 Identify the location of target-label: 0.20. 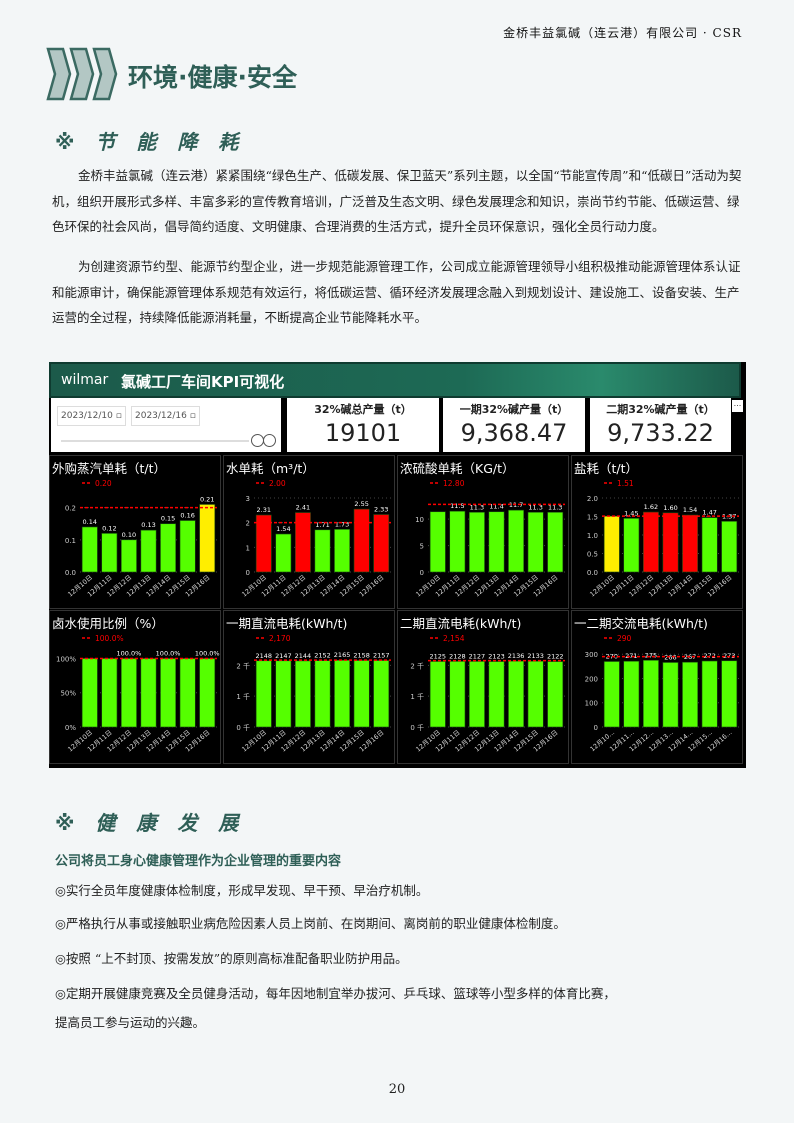
(103, 483).